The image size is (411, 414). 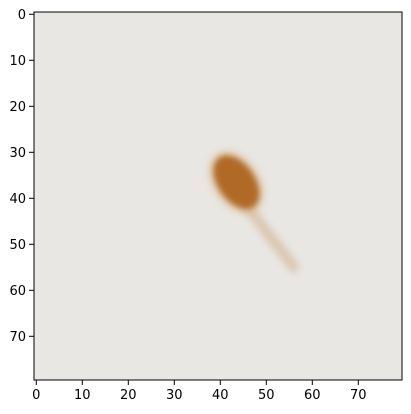 I want to click on image-content, so click(x=254, y=212).